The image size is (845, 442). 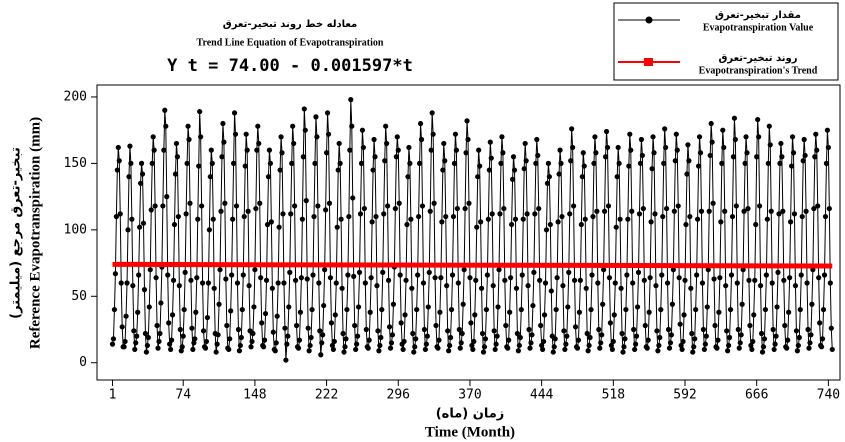 What do you see at coordinates (613, 395) in the screenshot?
I see `x-tick-label: 518` at bounding box center [613, 395].